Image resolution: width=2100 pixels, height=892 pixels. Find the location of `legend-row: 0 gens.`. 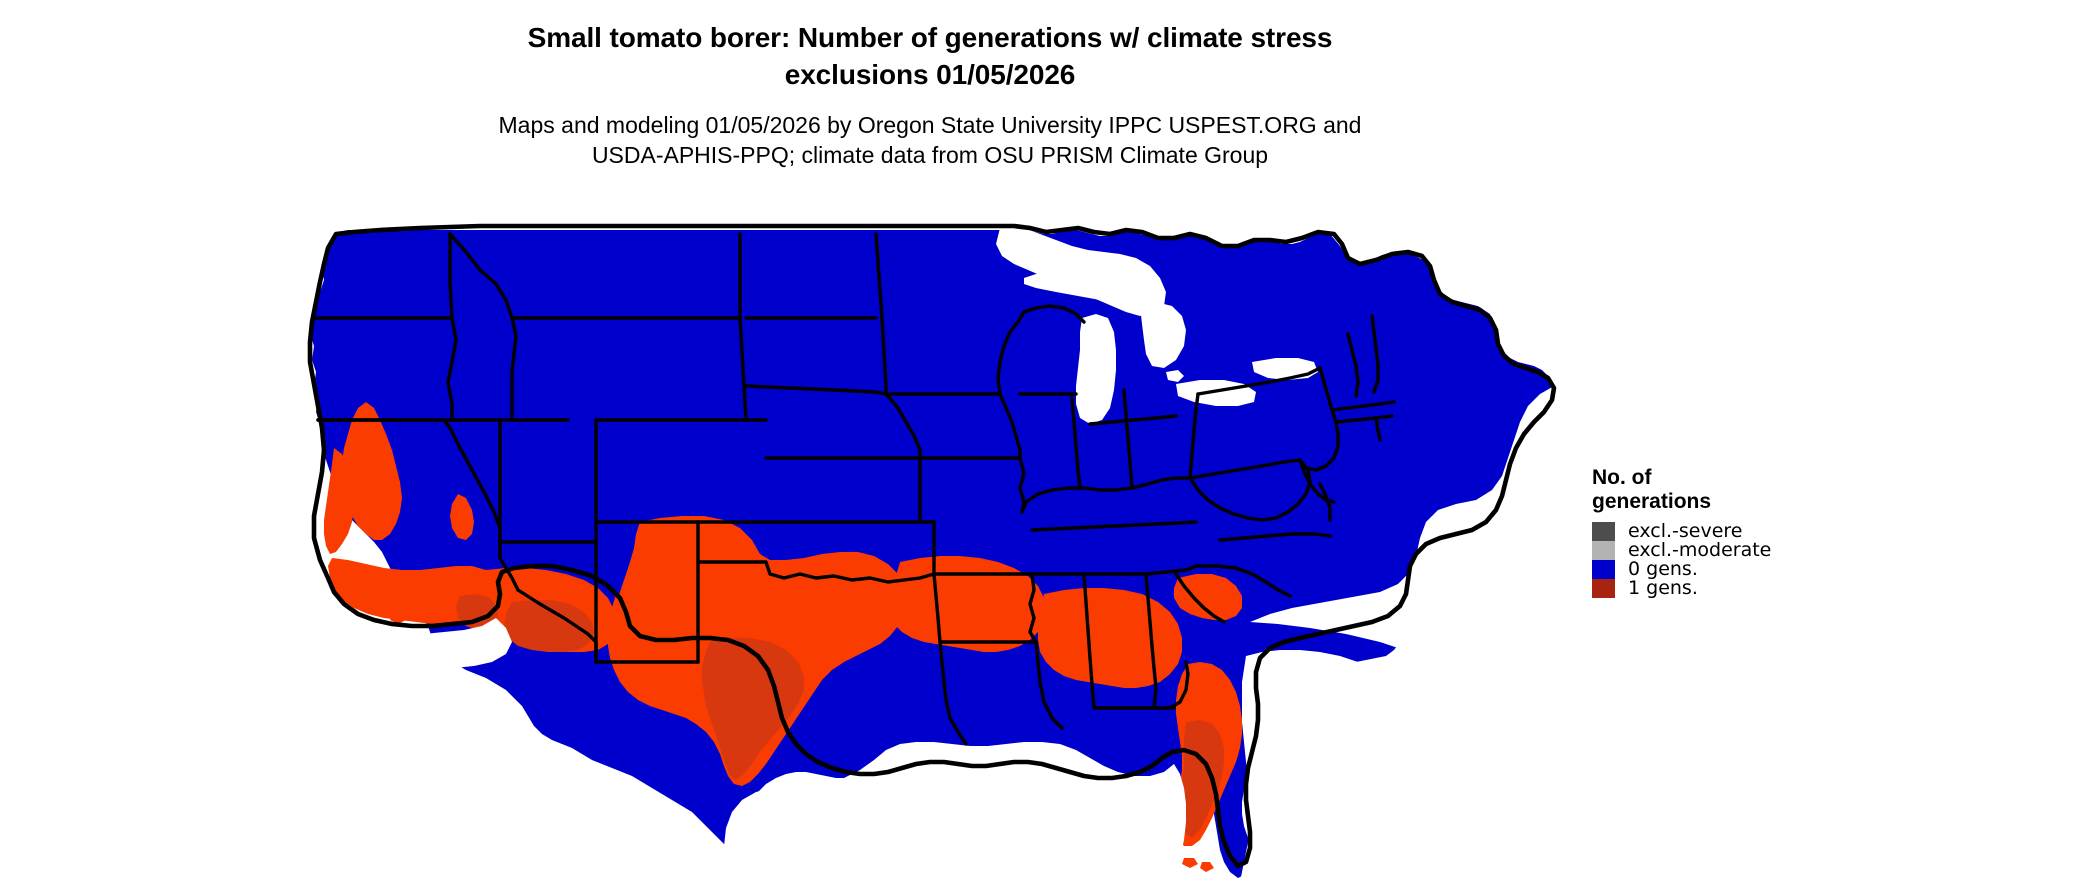

legend-row: 0 gens. is located at coordinates (1742, 569).